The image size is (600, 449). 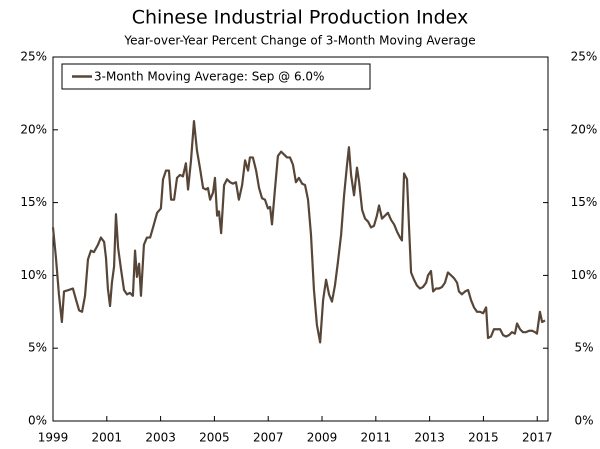 I want to click on x-tick-label: 1999, so click(x=53, y=438).